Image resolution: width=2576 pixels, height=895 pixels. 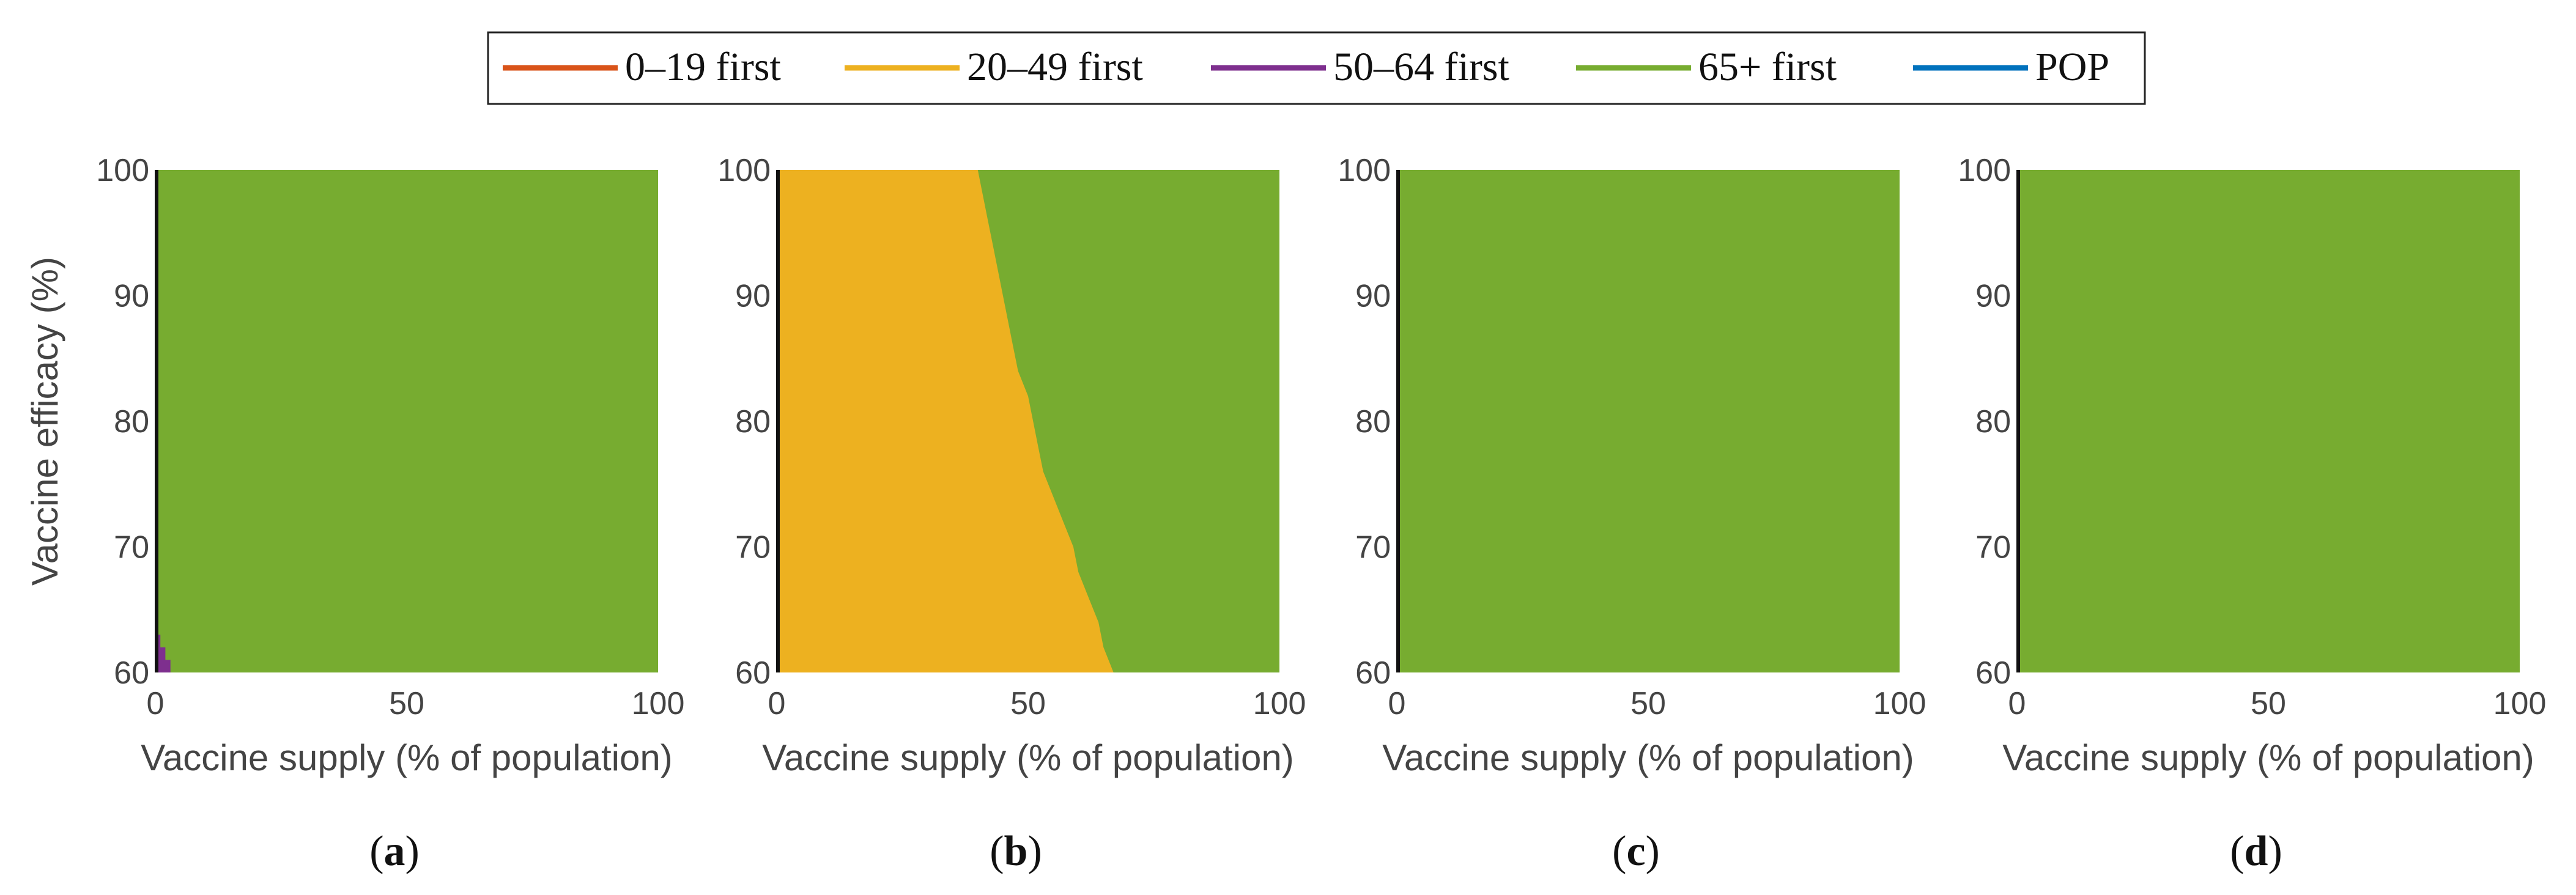 What do you see at coordinates (2256, 851) in the screenshot?
I see `panel-label-d: (d)` at bounding box center [2256, 851].